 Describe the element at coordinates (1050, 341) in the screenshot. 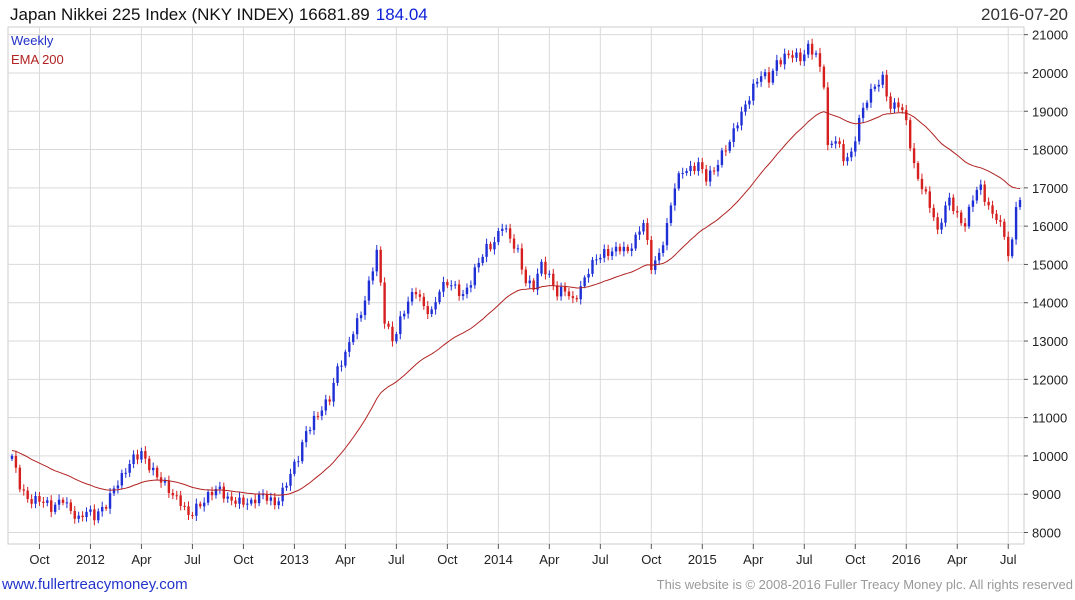

I see `y-tick-label: 13000` at that location.